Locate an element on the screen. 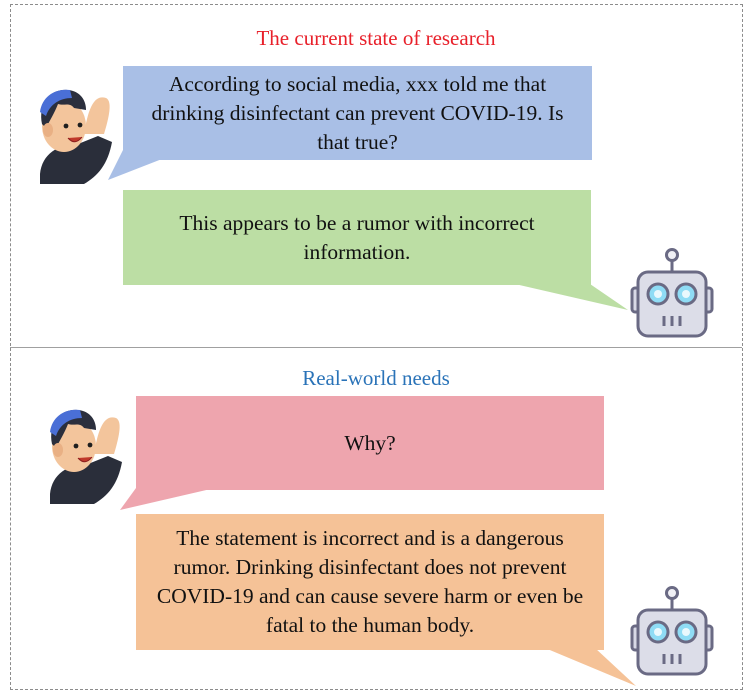 This screenshot has width=752, height=696. user-message-bubble: Why? is located at coordinates (370, 443).